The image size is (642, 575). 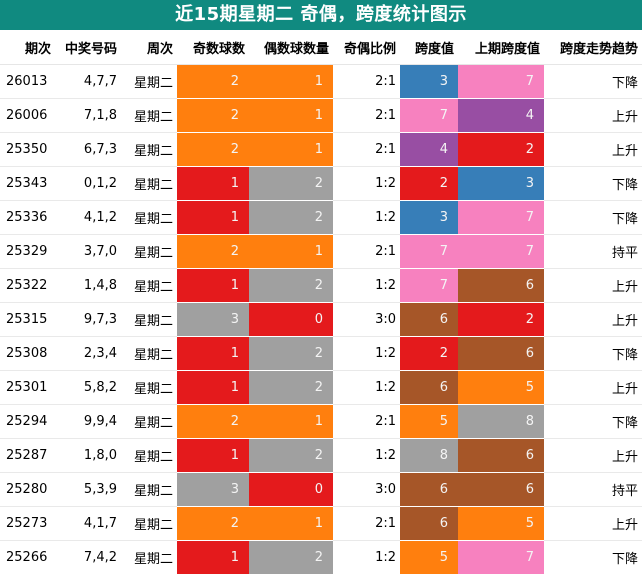 What do you see at coordinates (27, 285) in the screenshot?
I see `cell-period: 25322` at bounding box center [27, 285].